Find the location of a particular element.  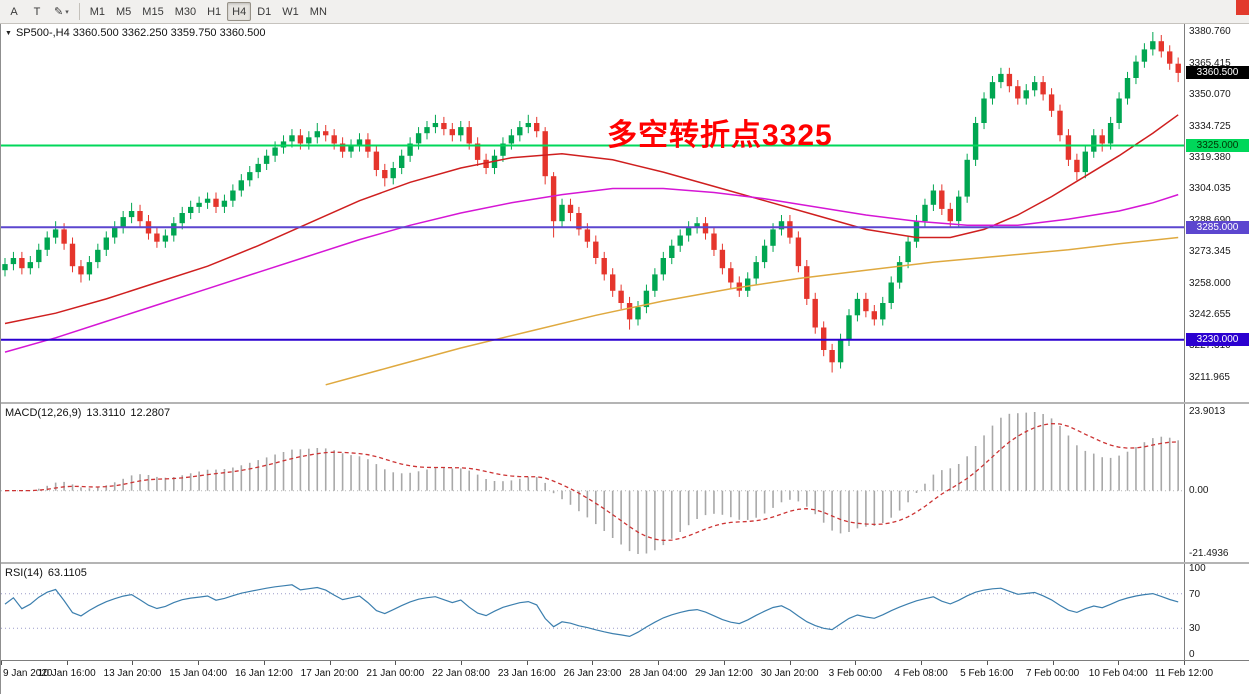

time-tick-label: 15 Jan 04:00 is located at coordinates (198, 673).